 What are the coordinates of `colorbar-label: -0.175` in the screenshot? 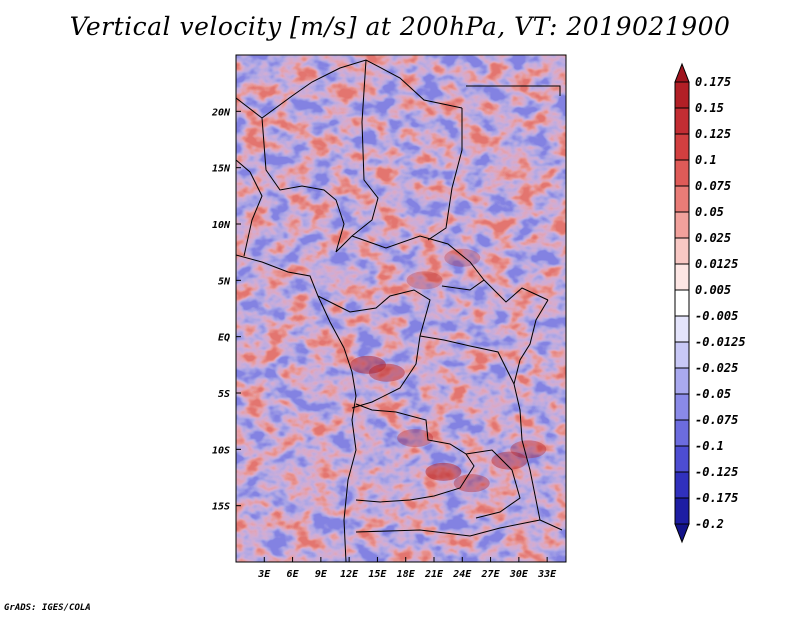 It's located at (716, 498).